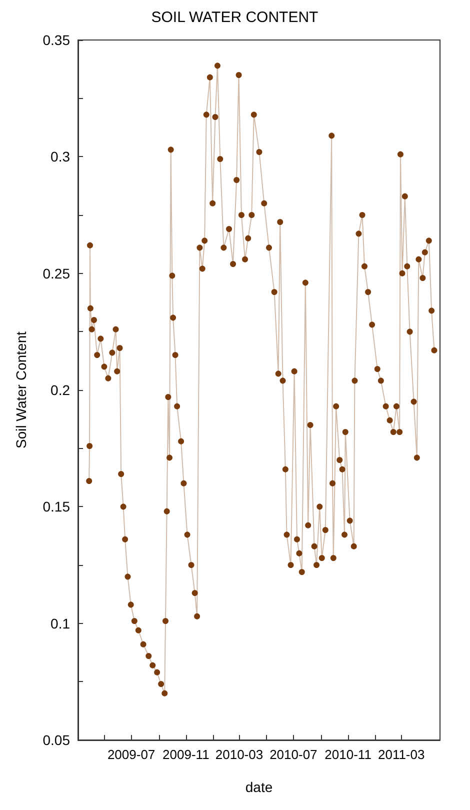 The height and width of the screenshot is (810, 470). I want to click on y-tick-label: 0.05, so click(56, 740).